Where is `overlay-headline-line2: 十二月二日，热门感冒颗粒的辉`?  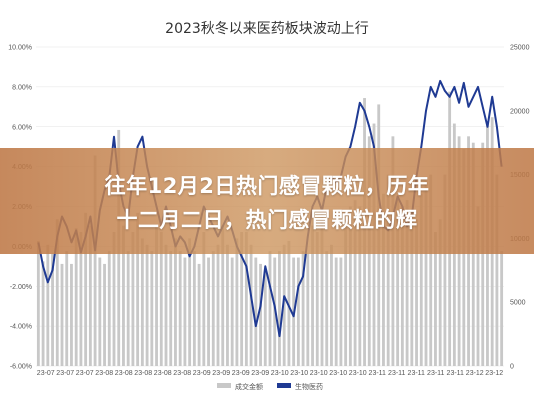 overlay-headline-line2: 十二月二日，热门感冒颗粒的辉 is located at coordinates (267, 220).